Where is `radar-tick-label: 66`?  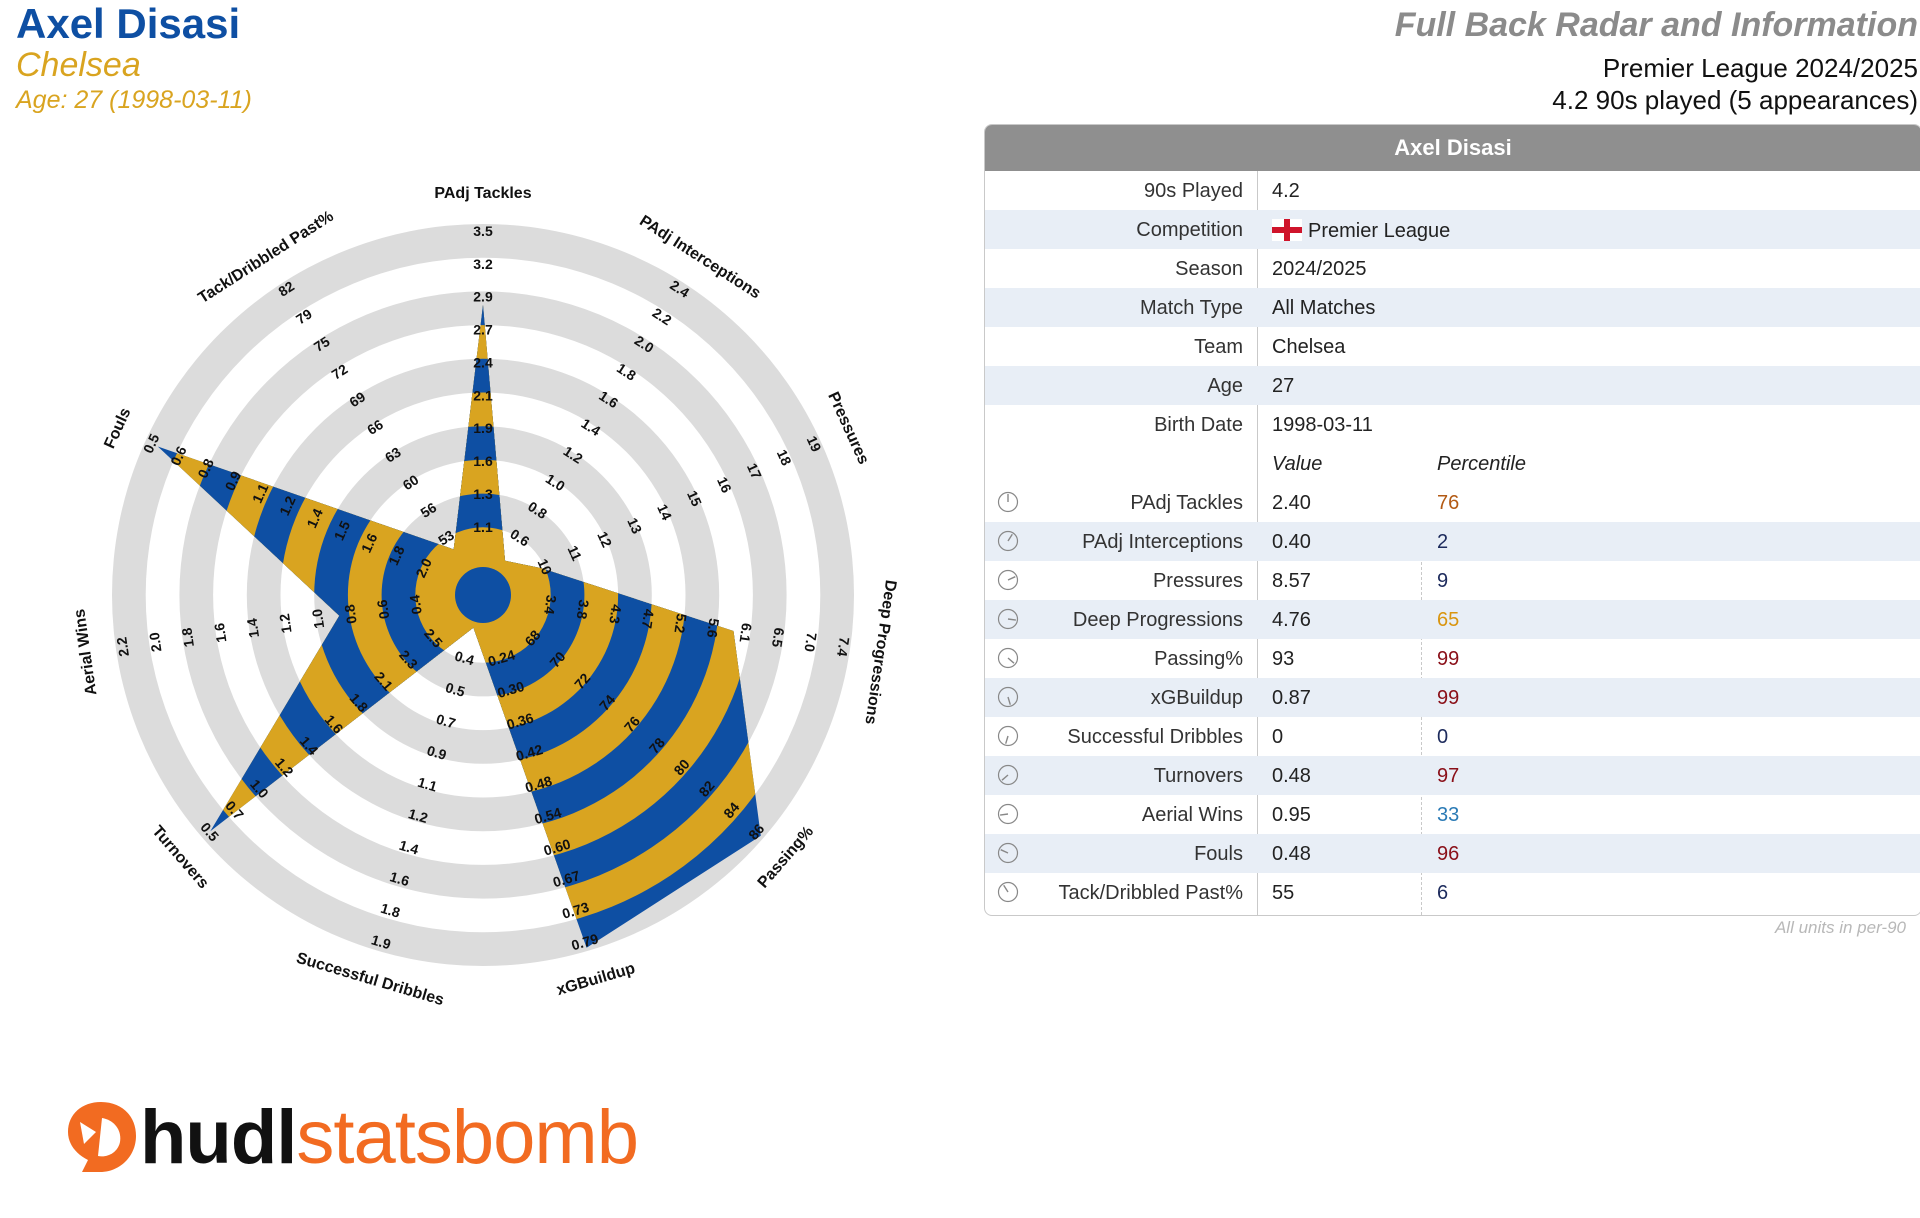 radar-tick-label: 66 is located at coordinates (375, 427).